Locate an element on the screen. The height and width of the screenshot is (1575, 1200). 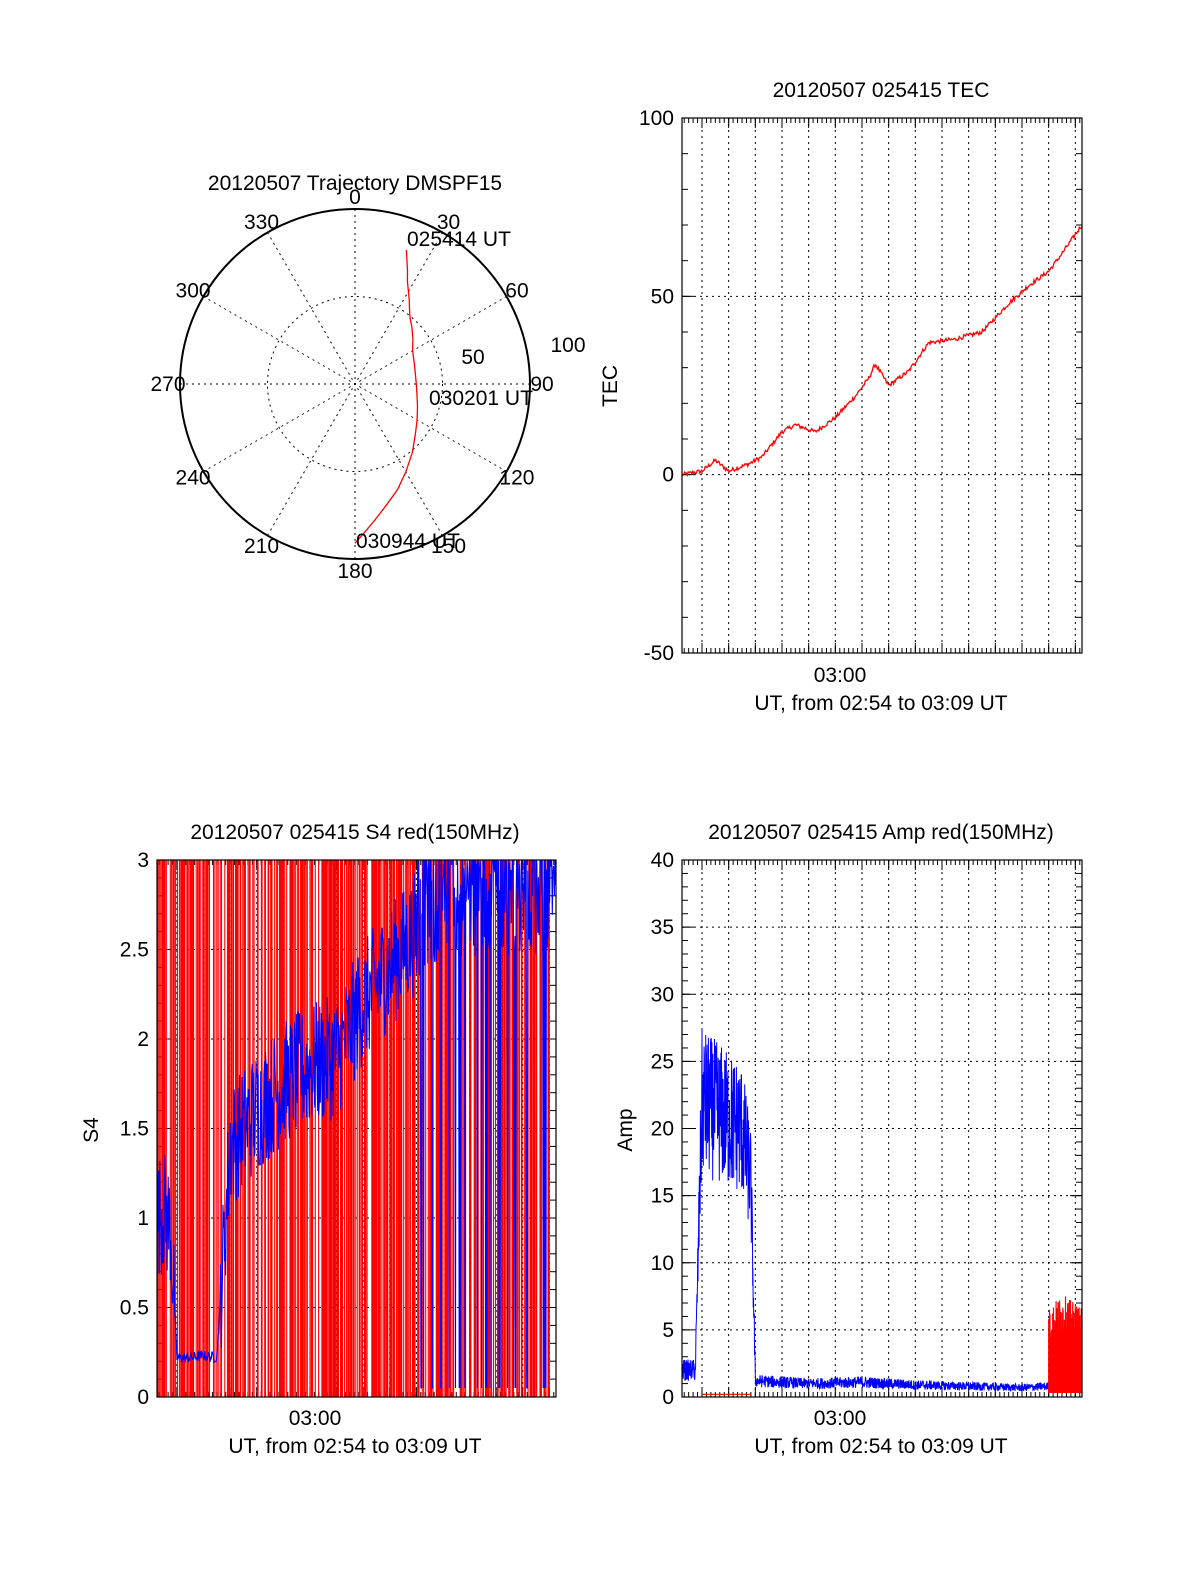
polar-title: 20120507 Trajectory DMSPF15 is located at coordinates (355, 183).